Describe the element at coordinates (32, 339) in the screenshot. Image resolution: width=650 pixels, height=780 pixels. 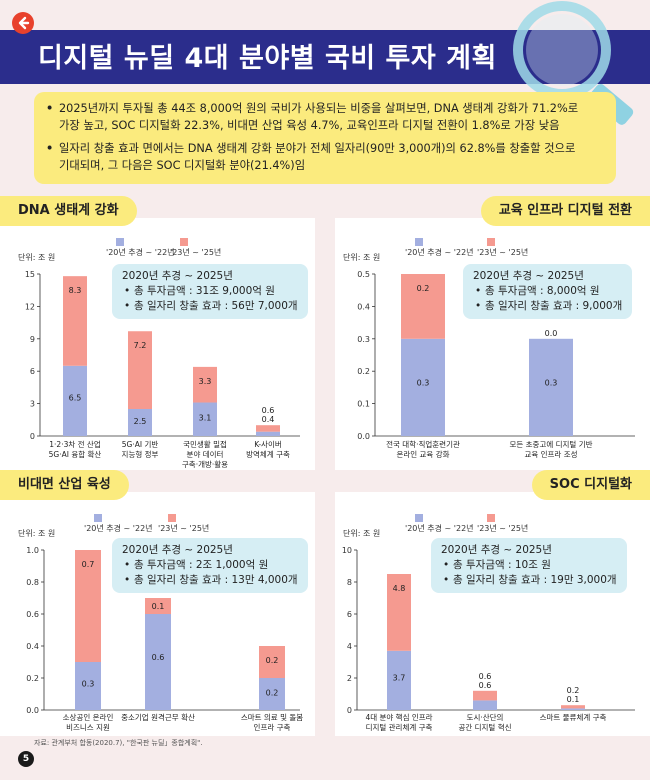
I see `y-tick-label: 9` at that location.